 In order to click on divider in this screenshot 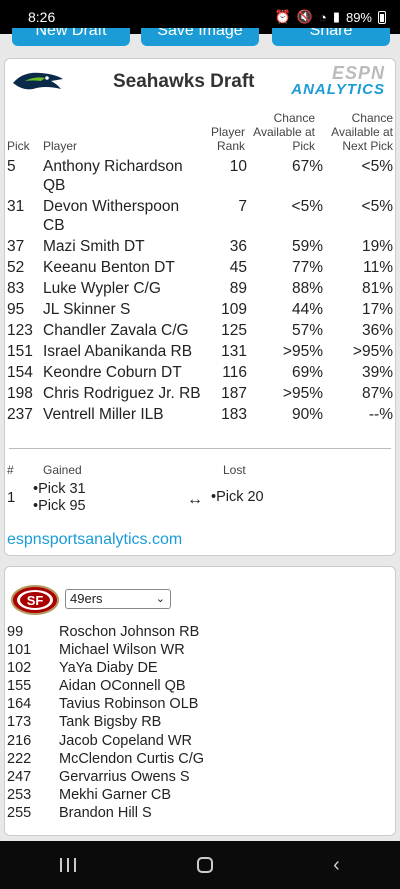, I will do `click(200, 448)`.